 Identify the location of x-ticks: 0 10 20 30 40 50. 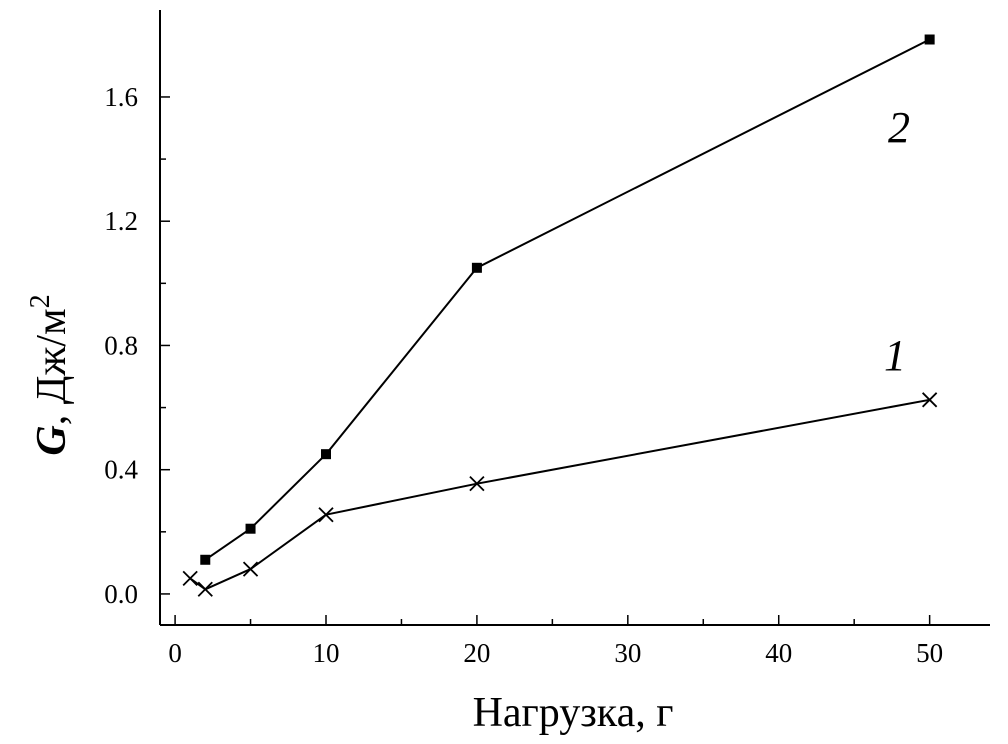
(555, 641).